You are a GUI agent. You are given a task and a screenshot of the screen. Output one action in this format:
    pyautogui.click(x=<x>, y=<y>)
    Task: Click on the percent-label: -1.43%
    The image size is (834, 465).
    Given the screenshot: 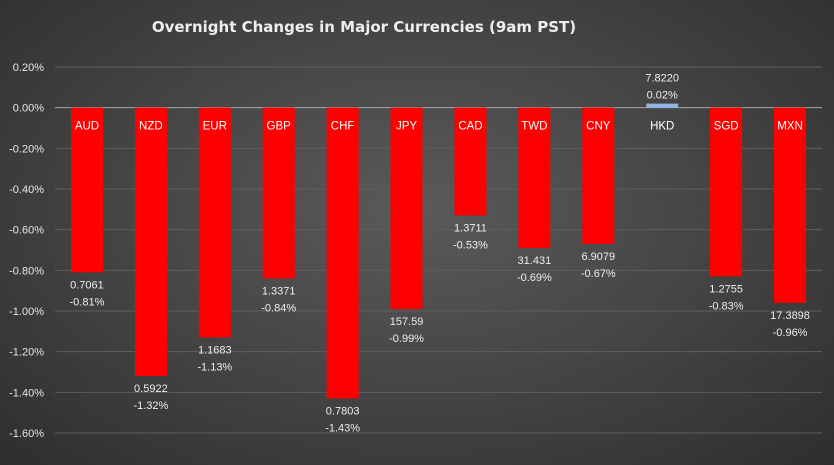 What is the action you would take?
    pyautogui.click(x=342, y=428)
    